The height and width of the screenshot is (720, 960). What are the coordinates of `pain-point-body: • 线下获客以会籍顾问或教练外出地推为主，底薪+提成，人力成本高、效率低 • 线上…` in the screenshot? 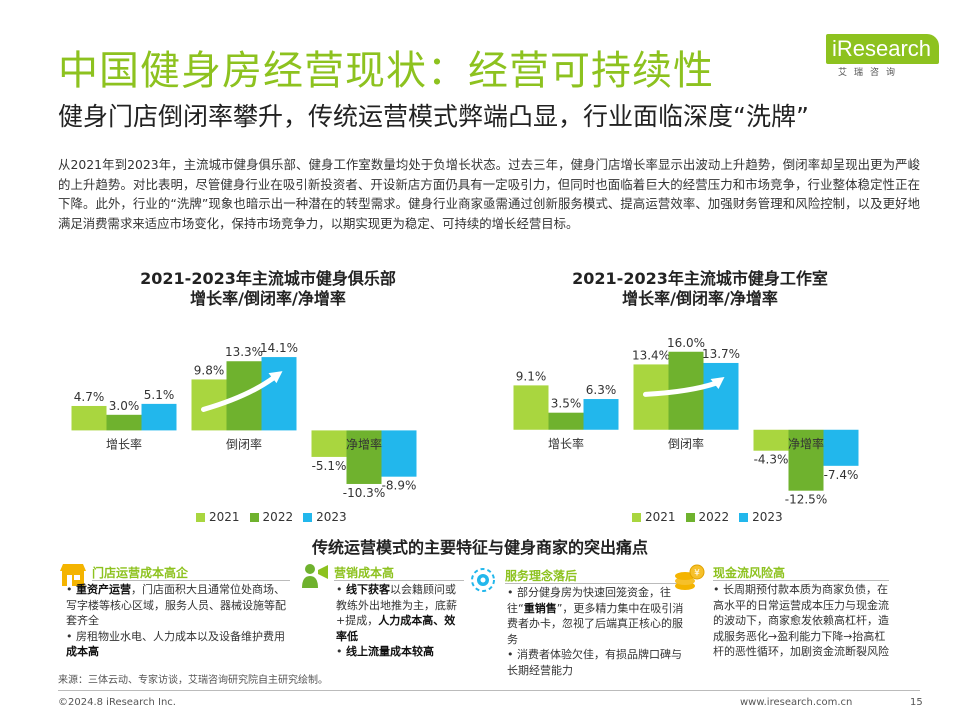 It's located at (400, 621).